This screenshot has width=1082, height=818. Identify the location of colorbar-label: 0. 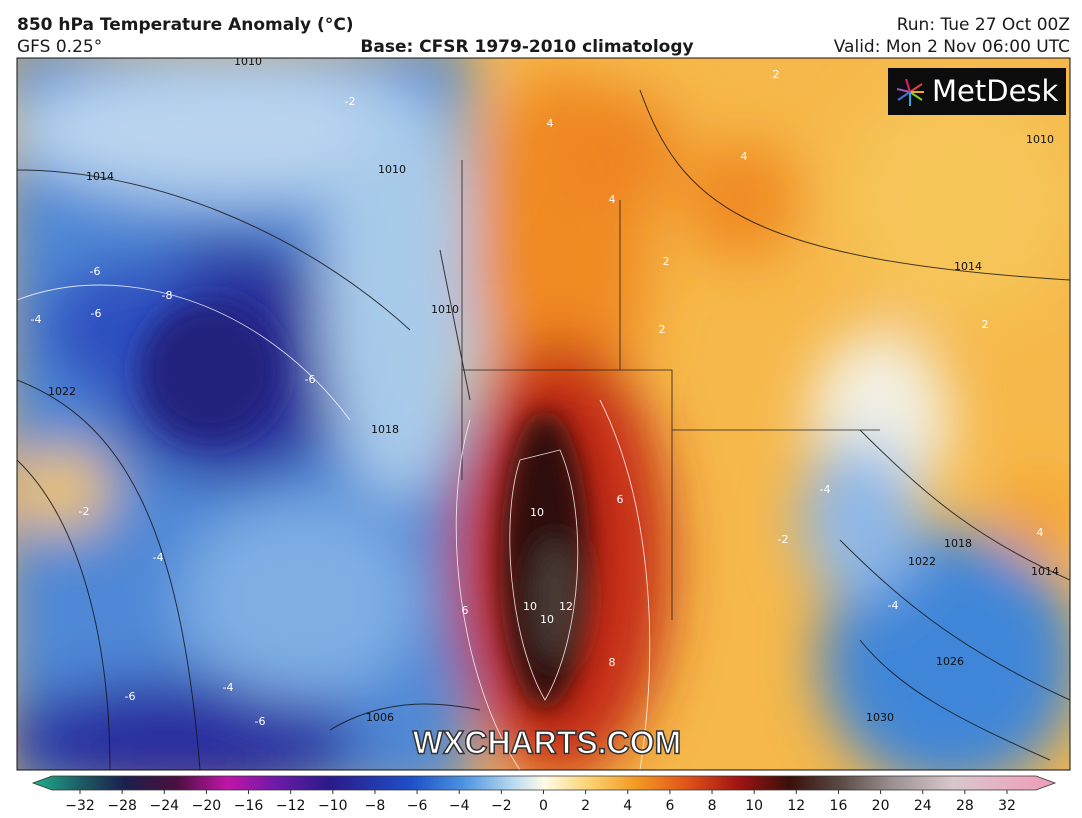
(543, 806).